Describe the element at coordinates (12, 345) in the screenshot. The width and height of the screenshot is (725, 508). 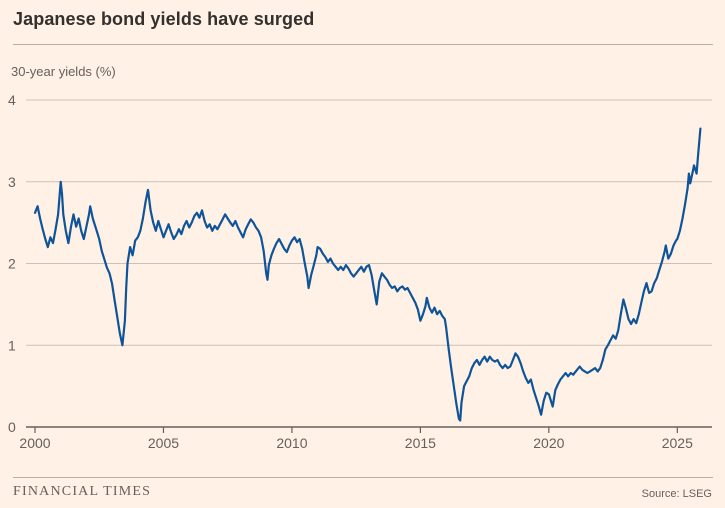
I see `y-tick-label: 1` at that location.